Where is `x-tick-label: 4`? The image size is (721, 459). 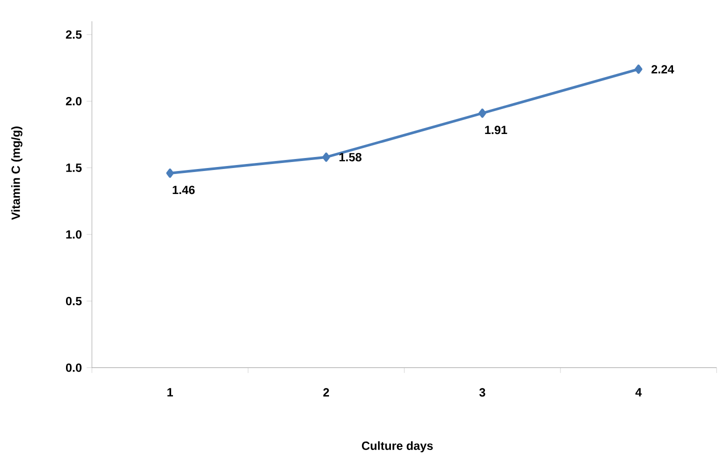
x-tick-label: 4 is located at coordinates (638, 392).